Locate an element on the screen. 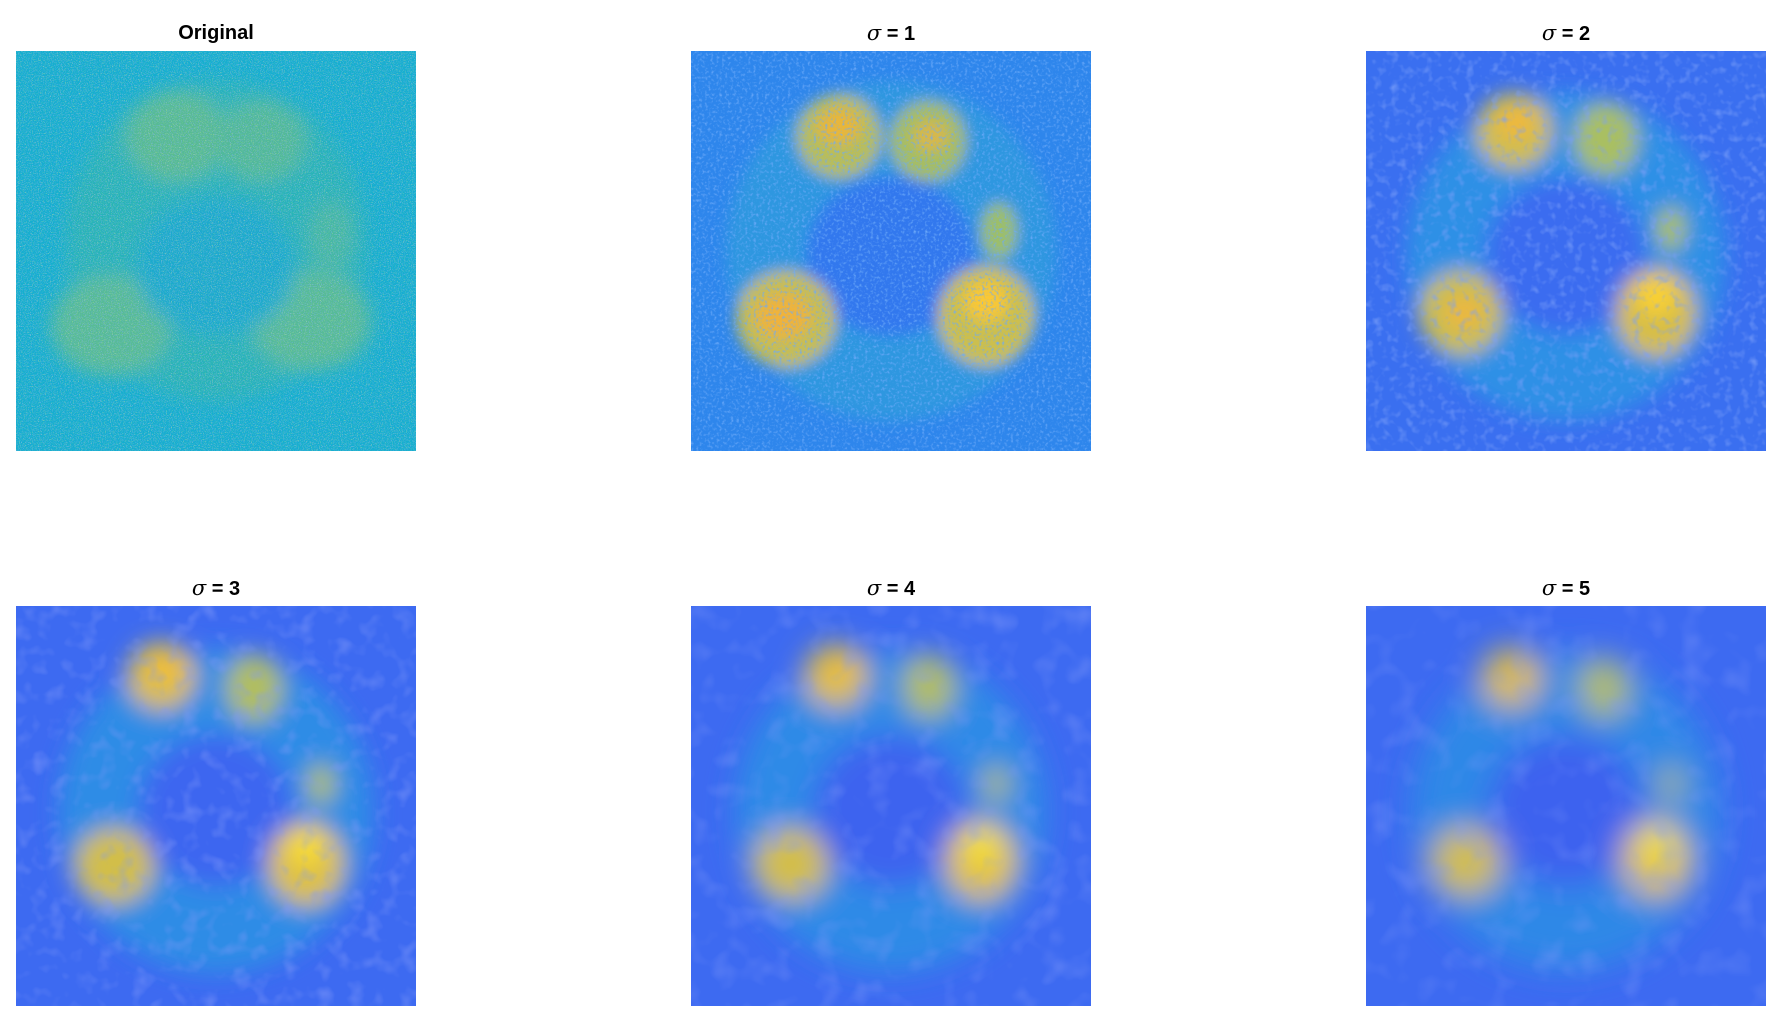  panel-title: σ = 2 is located at coordinates (1566, 33).